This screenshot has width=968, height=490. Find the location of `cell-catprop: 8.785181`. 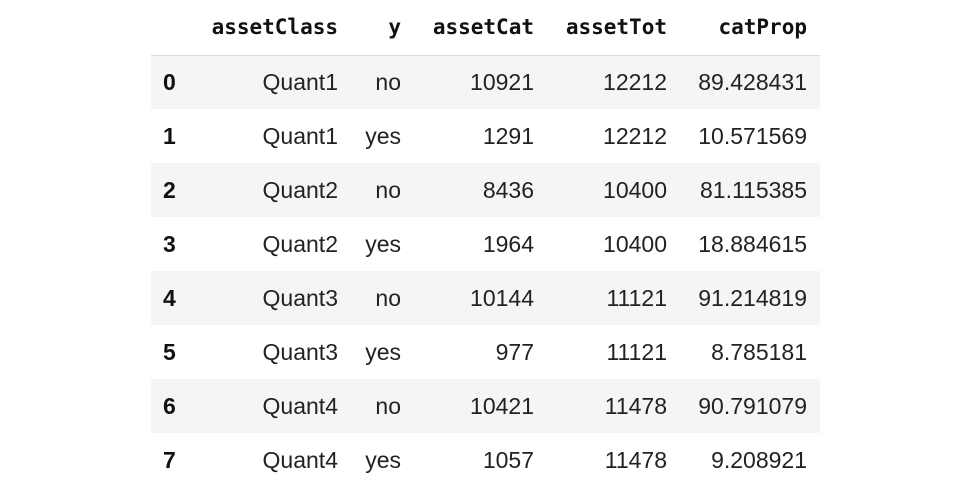

cell-catprop: 8.785181 is located at coordinates (759, 351).